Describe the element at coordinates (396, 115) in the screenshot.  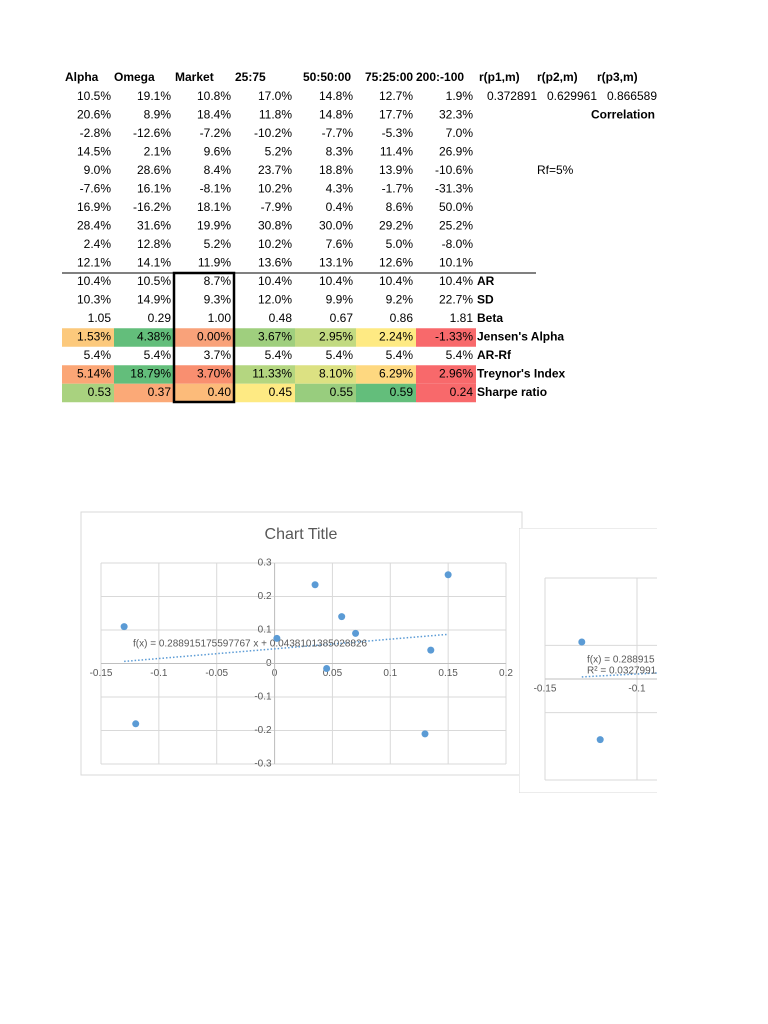
I see `cell: 17.7%` at that location.